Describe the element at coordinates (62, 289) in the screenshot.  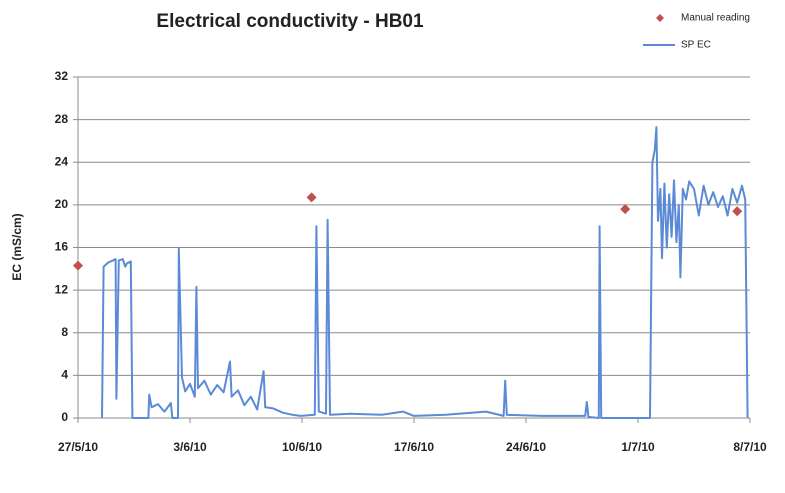
I see `y-tick-label: 12` at that location.